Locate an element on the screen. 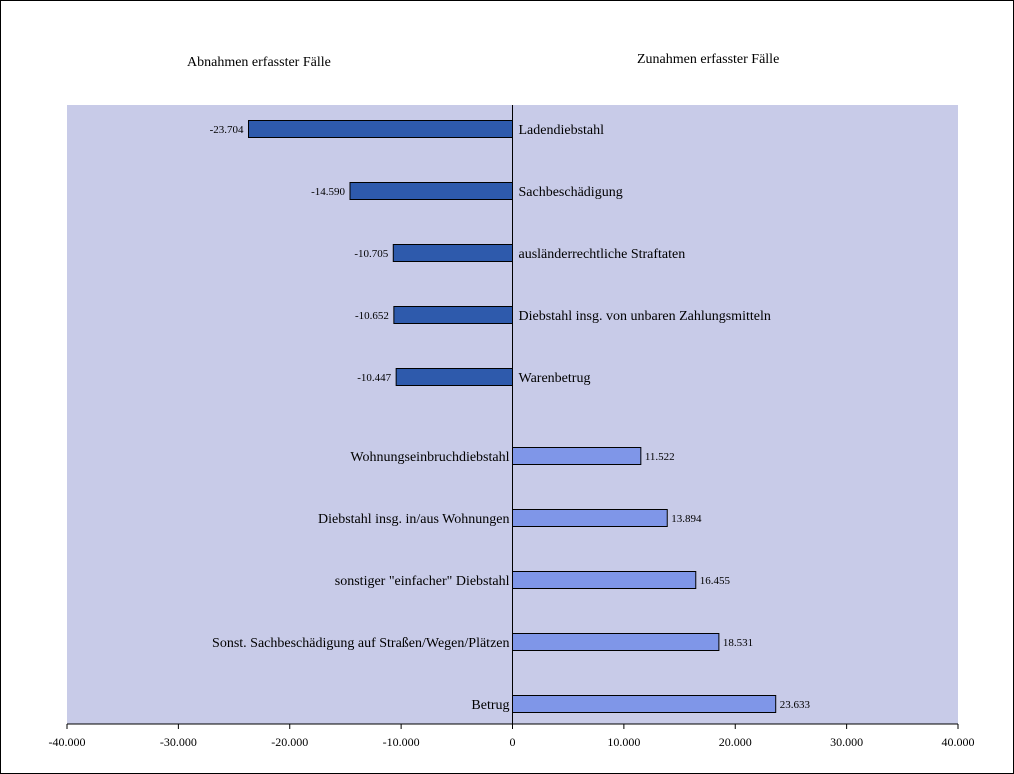 The height and width of the screenshot is (774, 1014). x-tick-label: 10.000 is located at coordinates (623, 742).